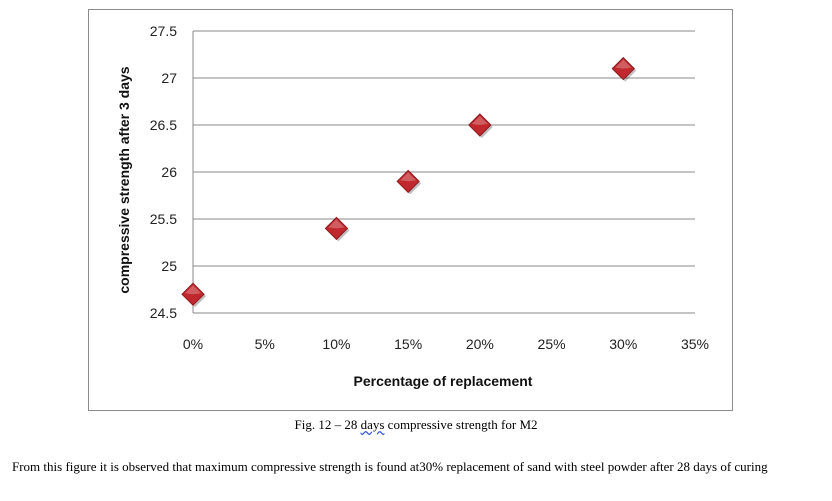  What do you see at coordinates (124, 179) in the screenshot?
I see `y-axis-title: compressive strength after 3 days` at bounding box center [124, 179].